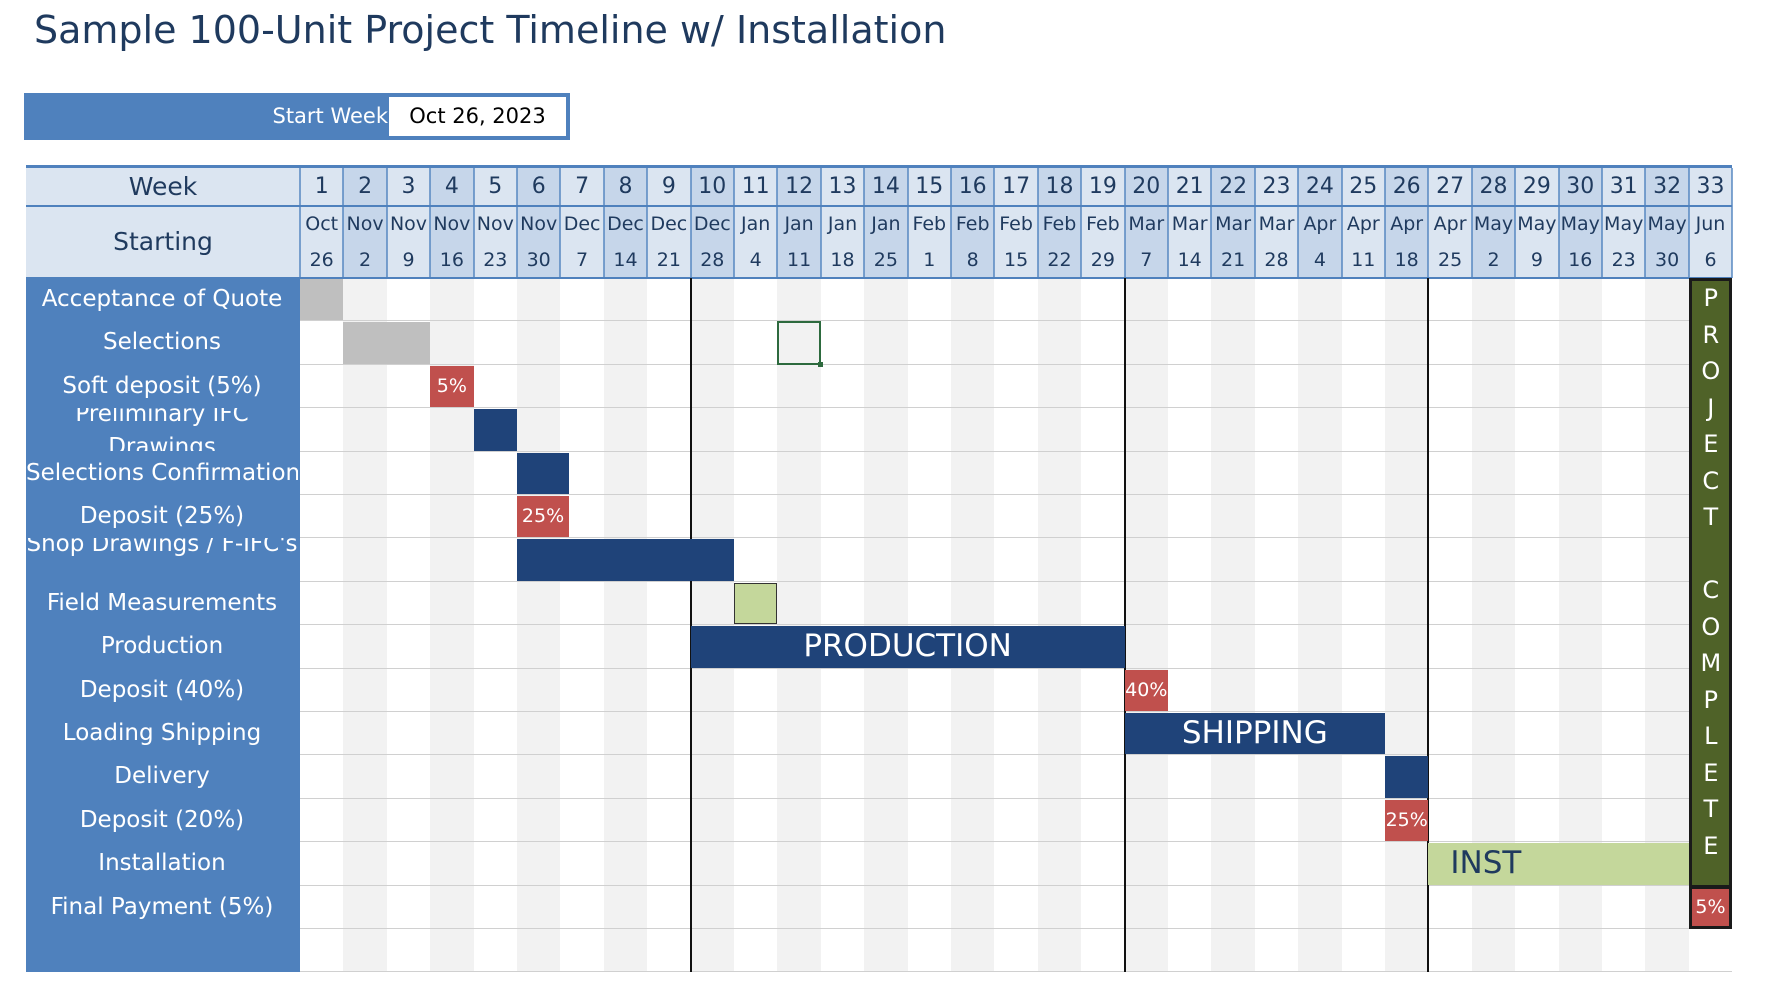 Image resolution: width=1783 pixels, height=987 pixels. Describe the element at coordinates (163, 625) in the screenshot. I see `task-column-background` at that location.